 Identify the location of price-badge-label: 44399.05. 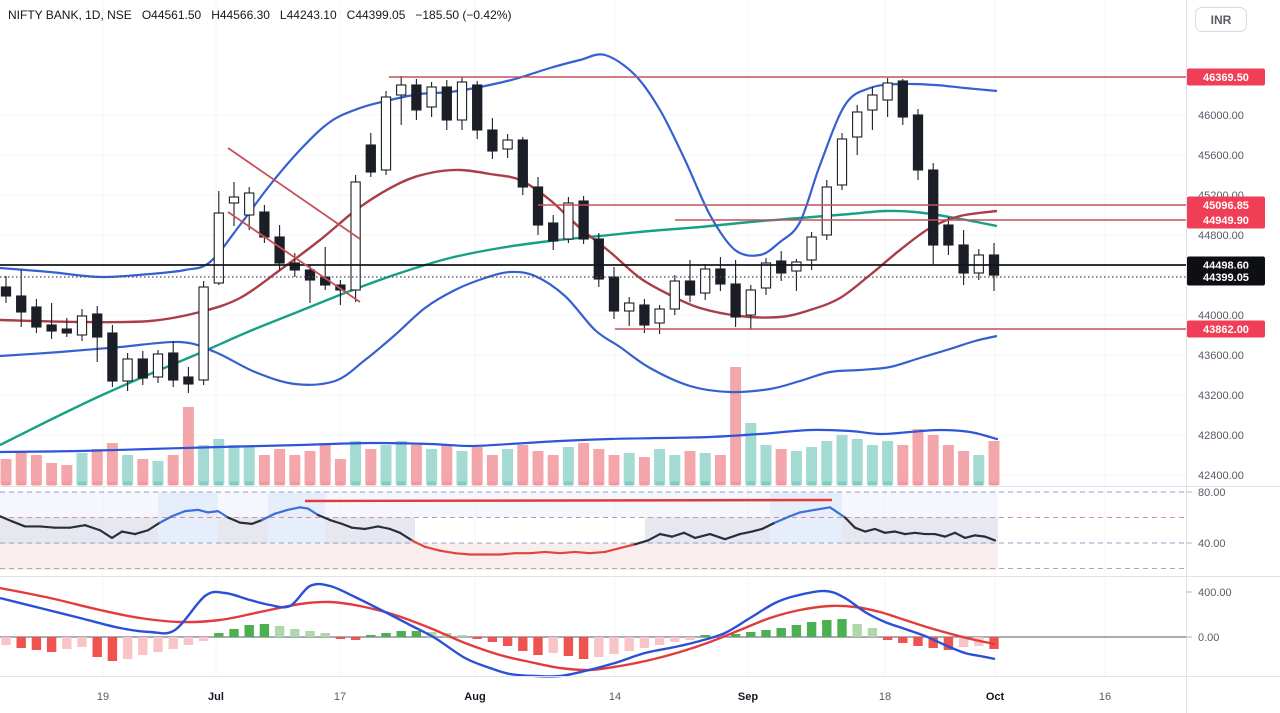
(1226, 278).